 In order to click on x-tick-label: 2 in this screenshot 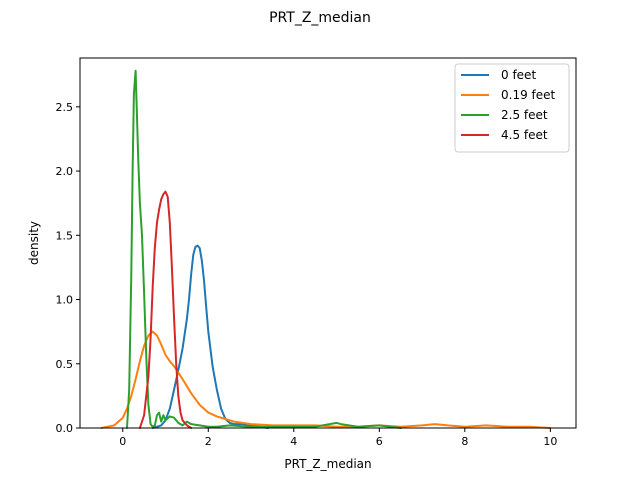, I will do `click(208, 441)`.